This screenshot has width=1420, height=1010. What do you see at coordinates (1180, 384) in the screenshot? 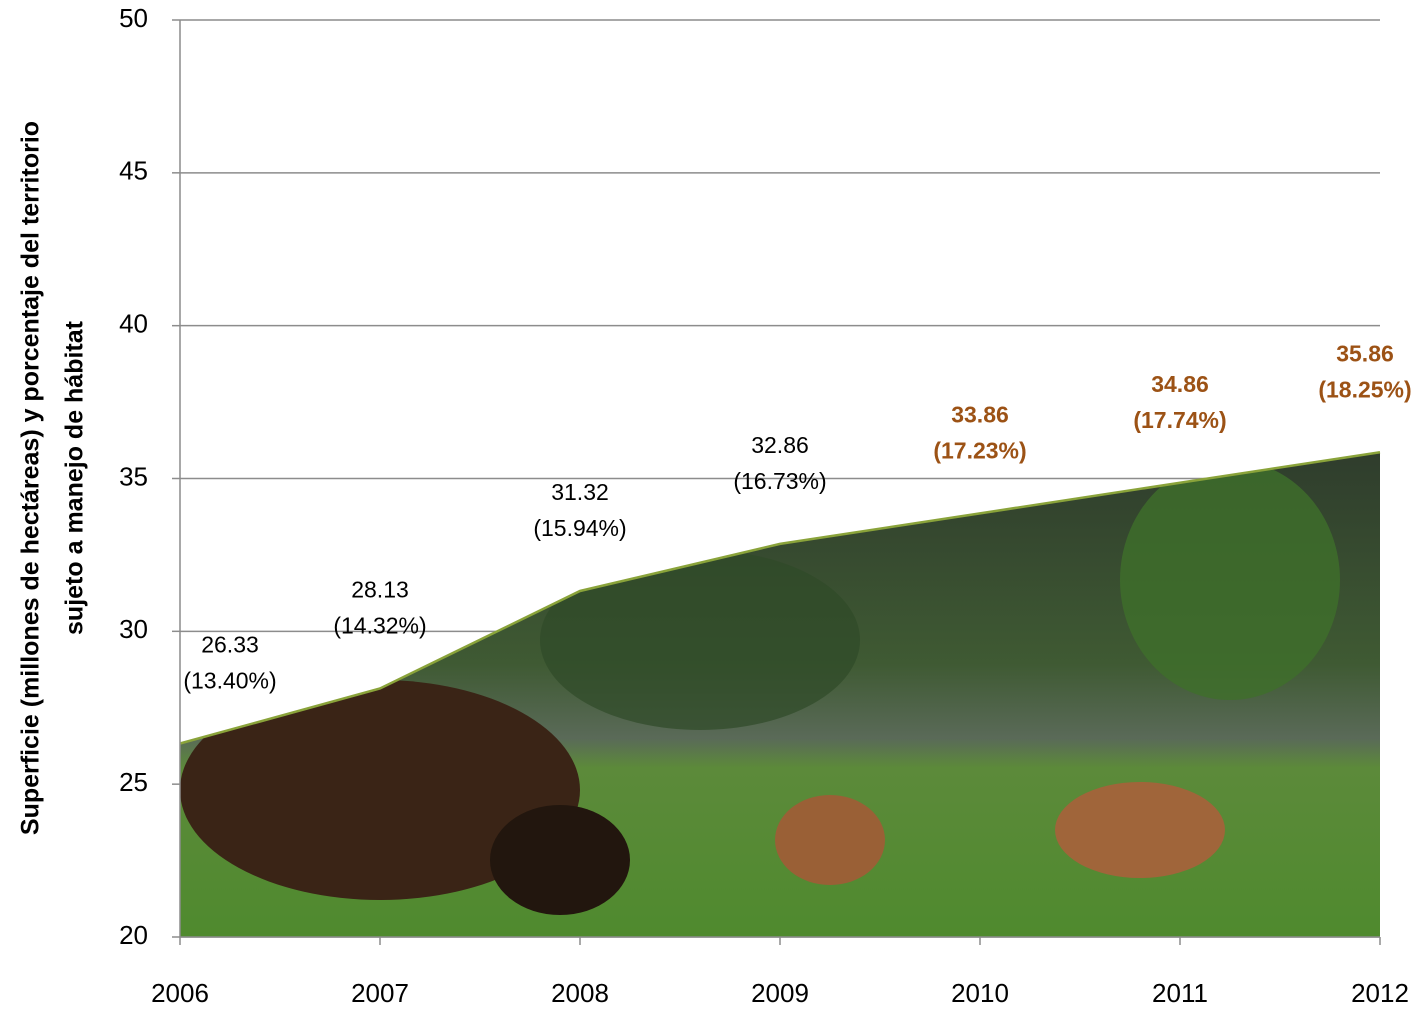
I see `value-label: 34.86` at bounding box center [1180, 384].